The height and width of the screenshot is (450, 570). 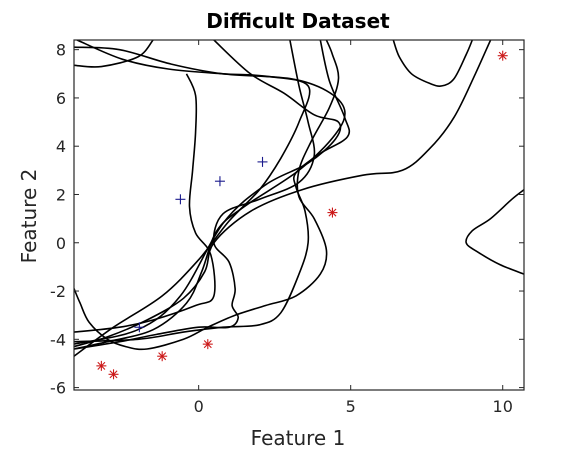 What do you see at coordinates (58, 388) in the screenshot?
I see `y-tick-label: -6` at bounding box center [58, 388].